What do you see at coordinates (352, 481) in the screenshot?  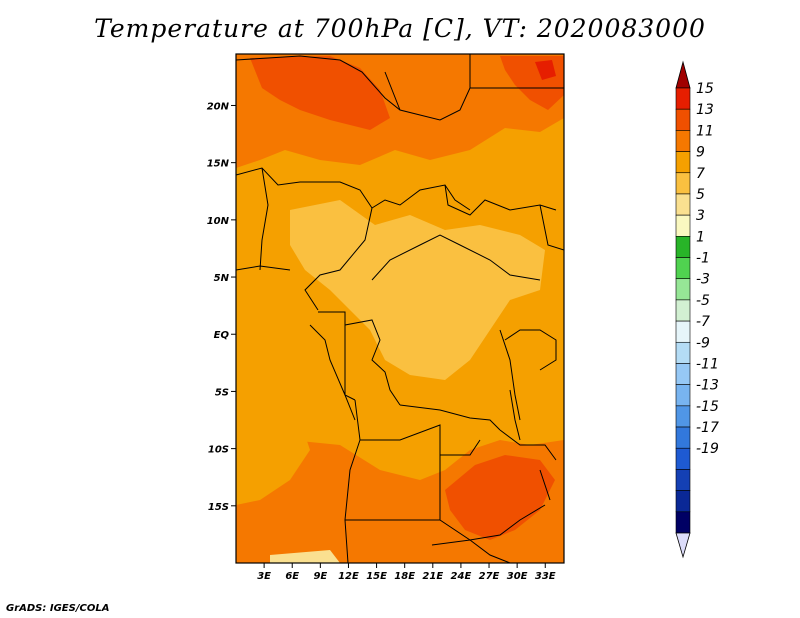 I see `border-angola-west` at bounding box center [352, 481].